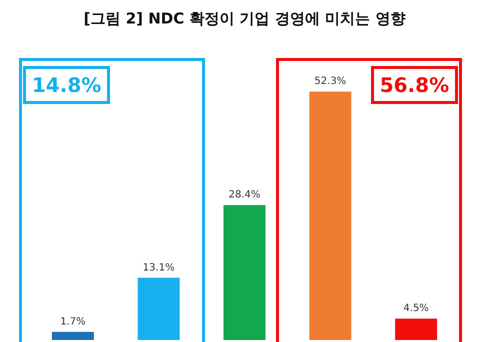 The height and width of the screenshot is (342, 489). What do you see at coordinates (416, 308) in the screenshot?
I see `data-label: 4.5%` at bounding box center [416, 308].